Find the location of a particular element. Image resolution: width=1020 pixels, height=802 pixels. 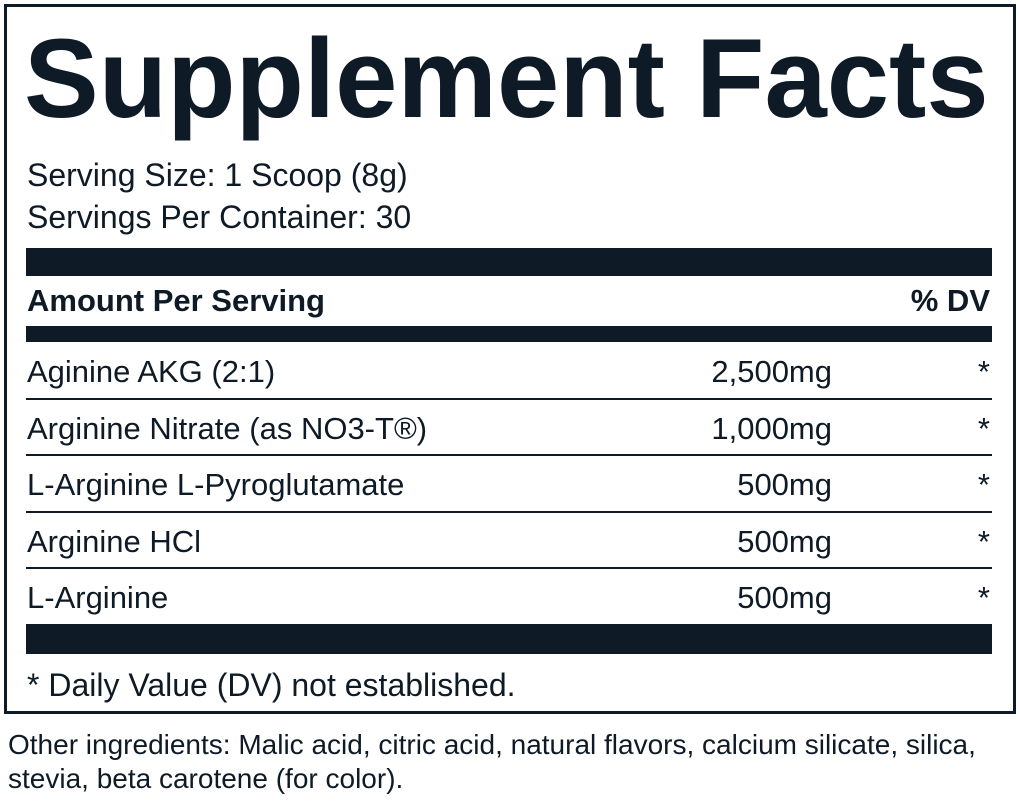

ingredient-name: Arginine Nitrate (as NO3-T®) is located at coordinates (227, 428).